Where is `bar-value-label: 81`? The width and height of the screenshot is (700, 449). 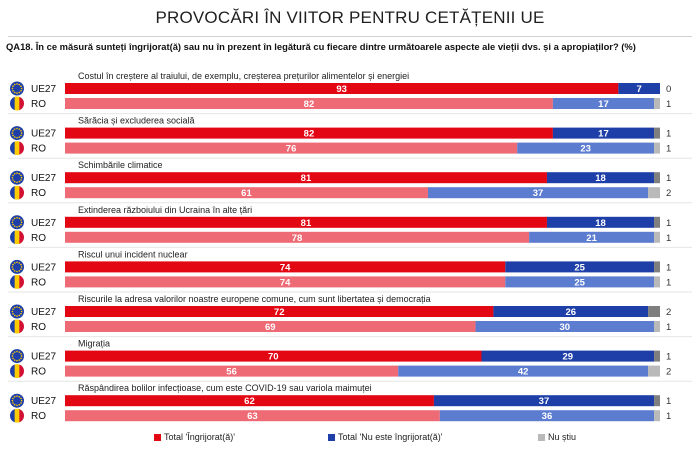
bar-value-label: 81 is located at coordinates (306, 223).